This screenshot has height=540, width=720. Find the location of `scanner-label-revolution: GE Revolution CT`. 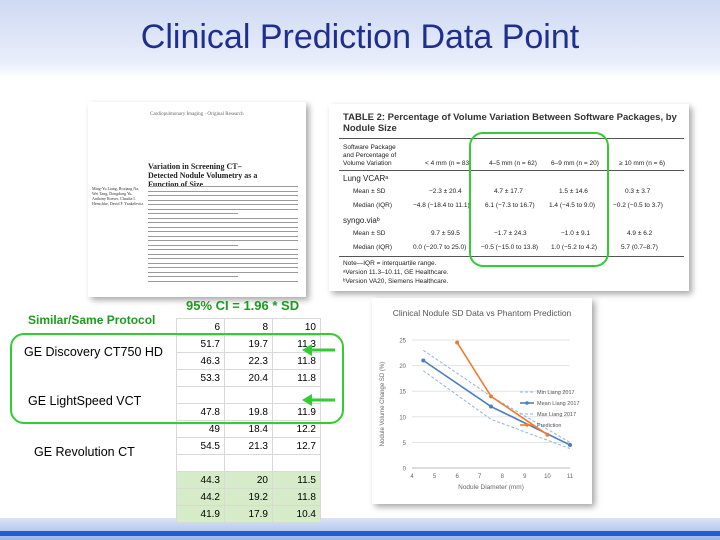

scanner-label-revolution: GE Revolution CT is located at coordinates (84, 452).